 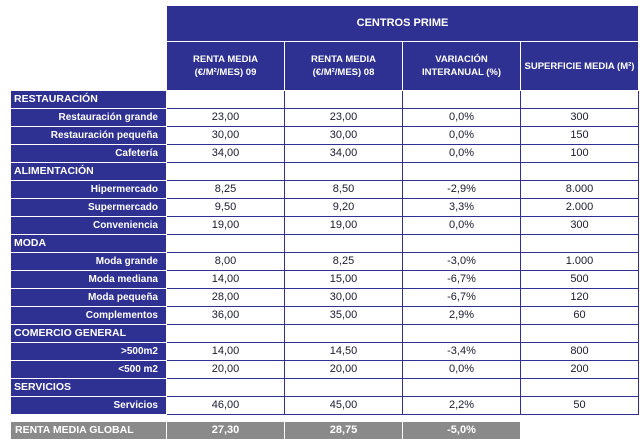 What do you see at coordinates (88, 99) in the screenshot?
I see `section-label: RESTAURACIÓN` at bounding box center [88, 99].